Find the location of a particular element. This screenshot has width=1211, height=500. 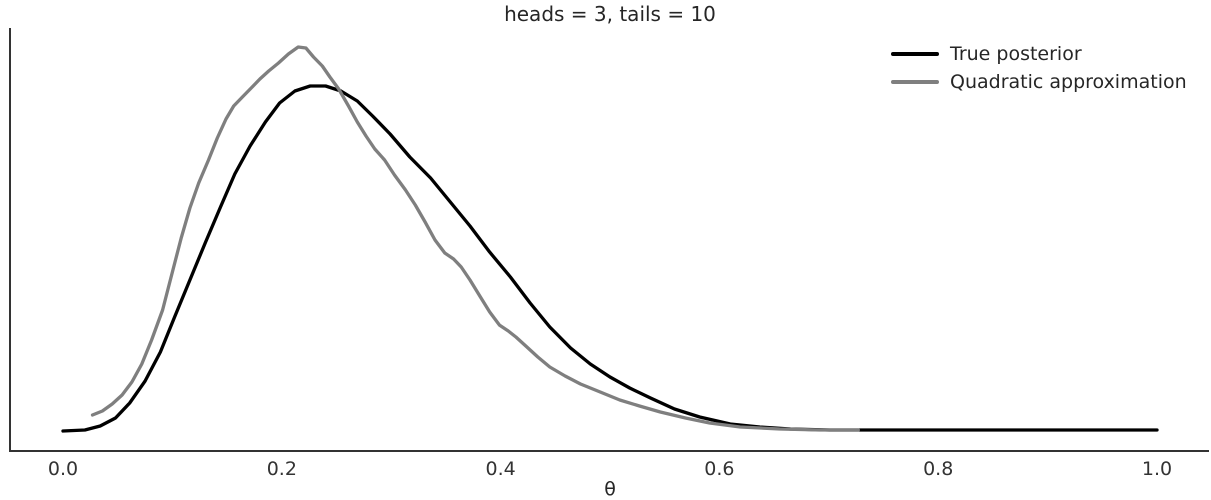

legend: True posterior Quadratic approximation is located at coordinates (1039, 68).